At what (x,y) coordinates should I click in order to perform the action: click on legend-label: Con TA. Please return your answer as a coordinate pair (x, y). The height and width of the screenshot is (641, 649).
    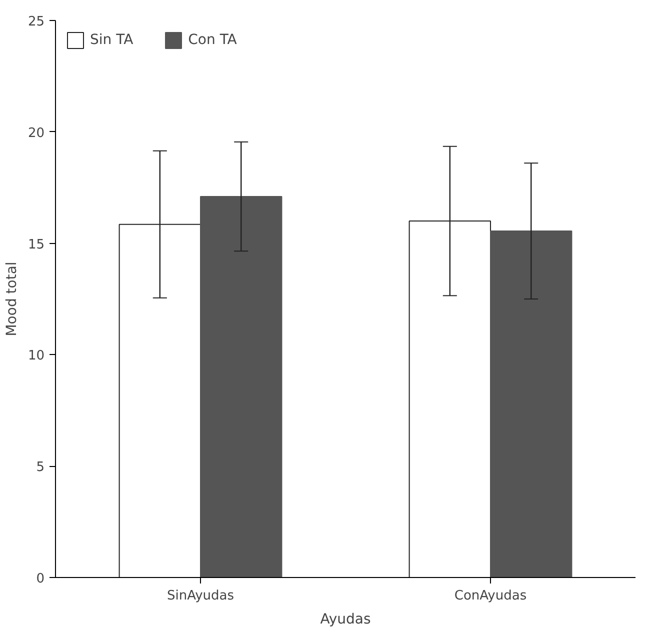
    Looking at the image, I should click on (212, 40).